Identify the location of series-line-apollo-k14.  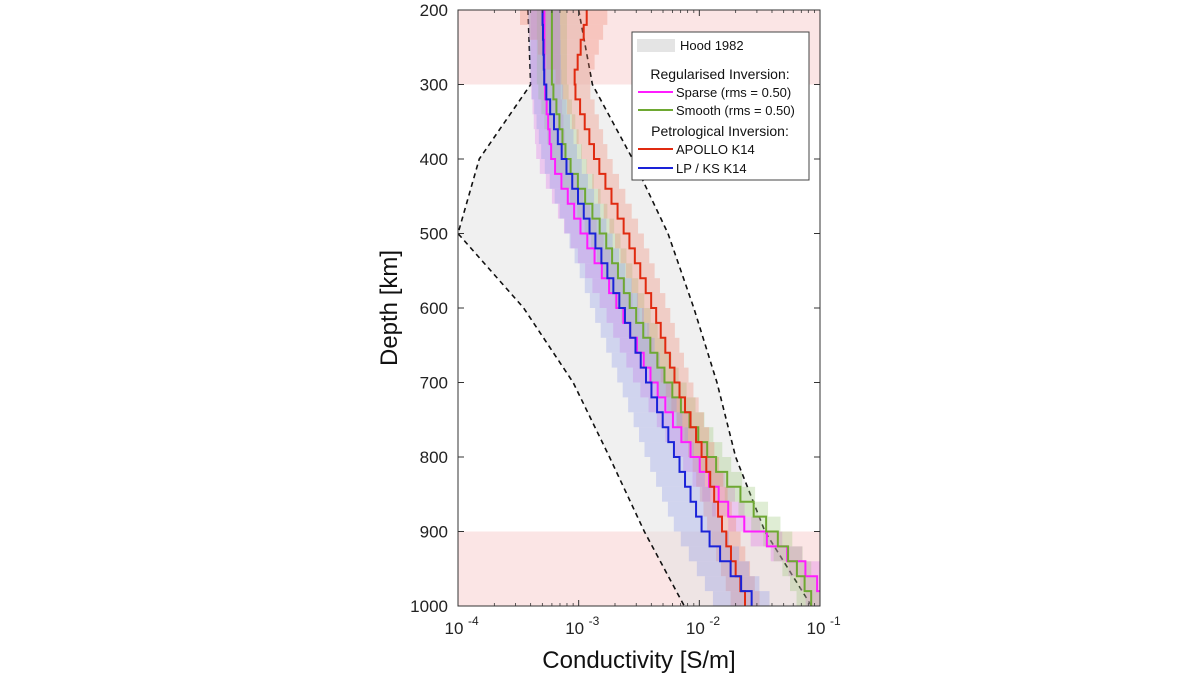
(660, 308).